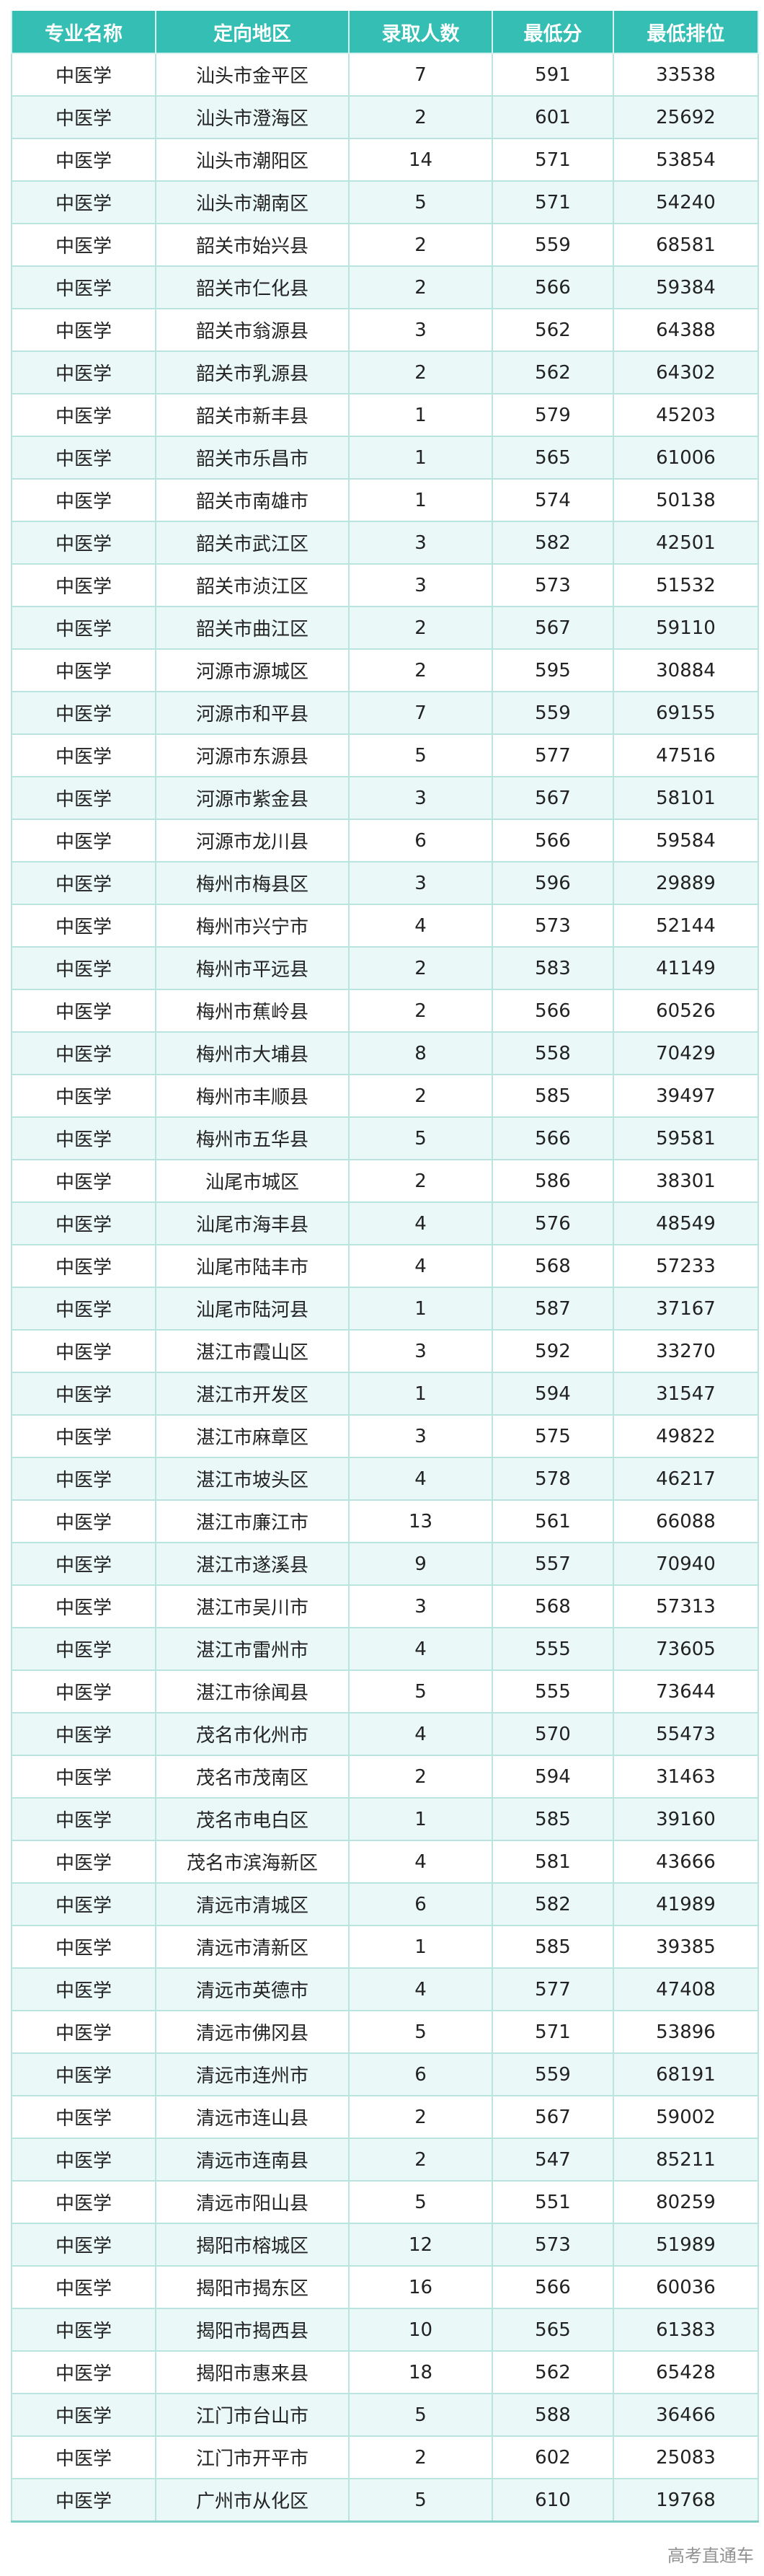  Describe the element at coordinates (253, 628) in the screenshot. I see `cell-region: 韶关市曲江区` at that location.